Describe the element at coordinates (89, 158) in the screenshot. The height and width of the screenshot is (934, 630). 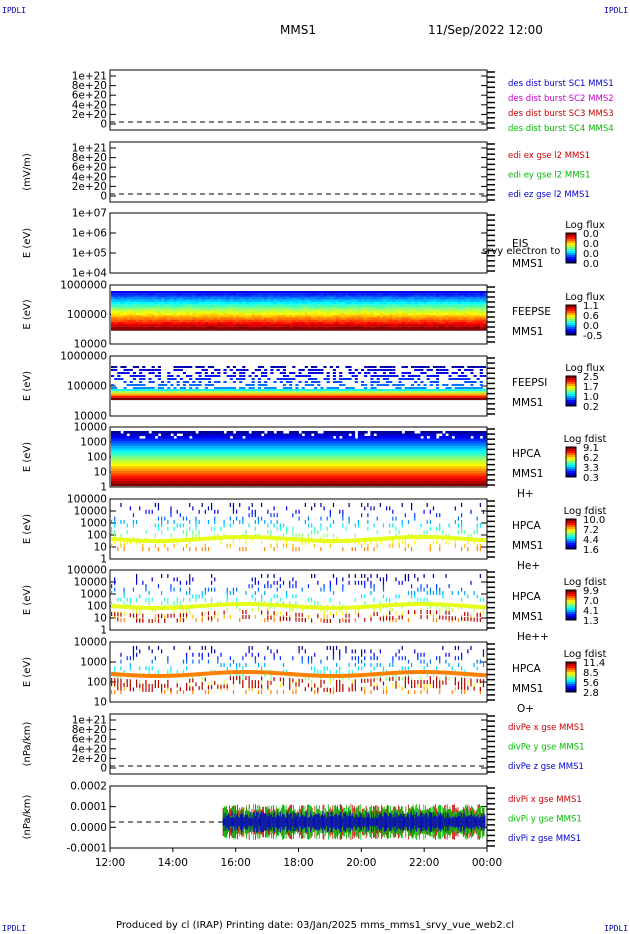
I see `panel-2-ytick-label: 8e+20` at that location.